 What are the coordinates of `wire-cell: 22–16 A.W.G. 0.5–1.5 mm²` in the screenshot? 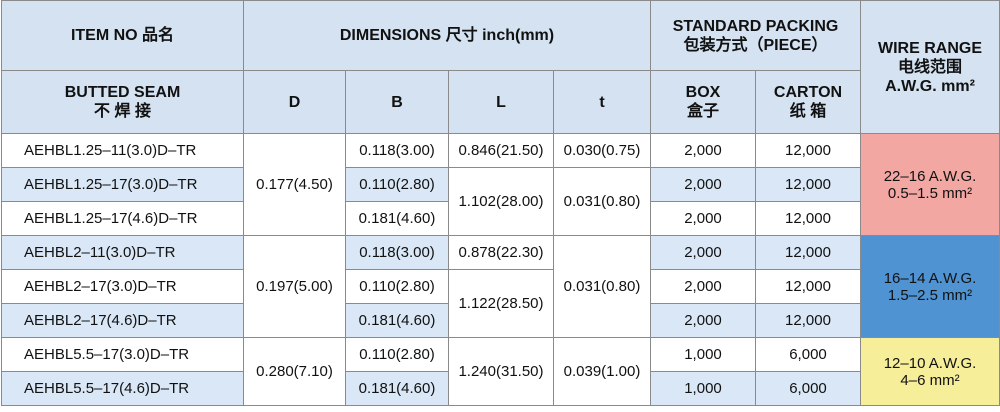 It's located at (930, 184).